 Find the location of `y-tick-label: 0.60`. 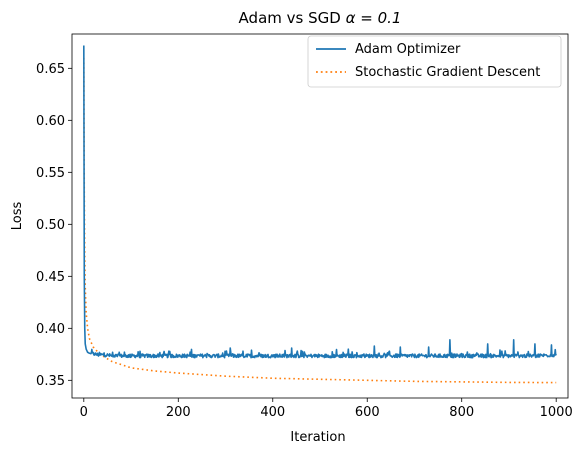

y-tick-label: 0.60 is located at coordinates (50, 121).